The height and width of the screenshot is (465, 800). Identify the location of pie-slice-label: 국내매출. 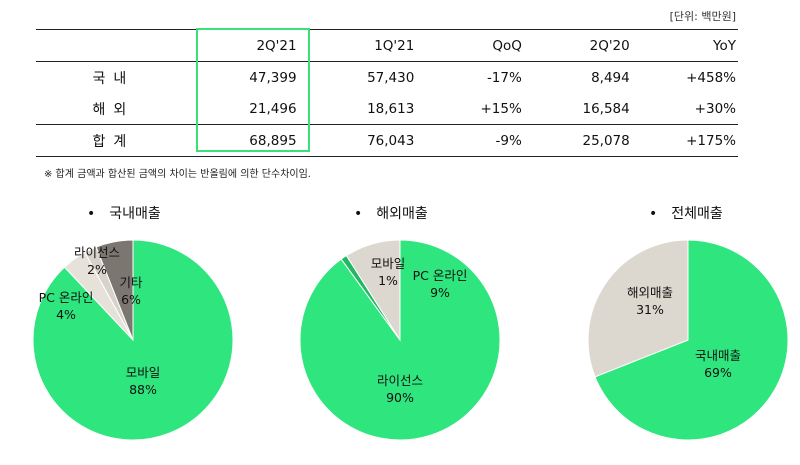
(718, 355).